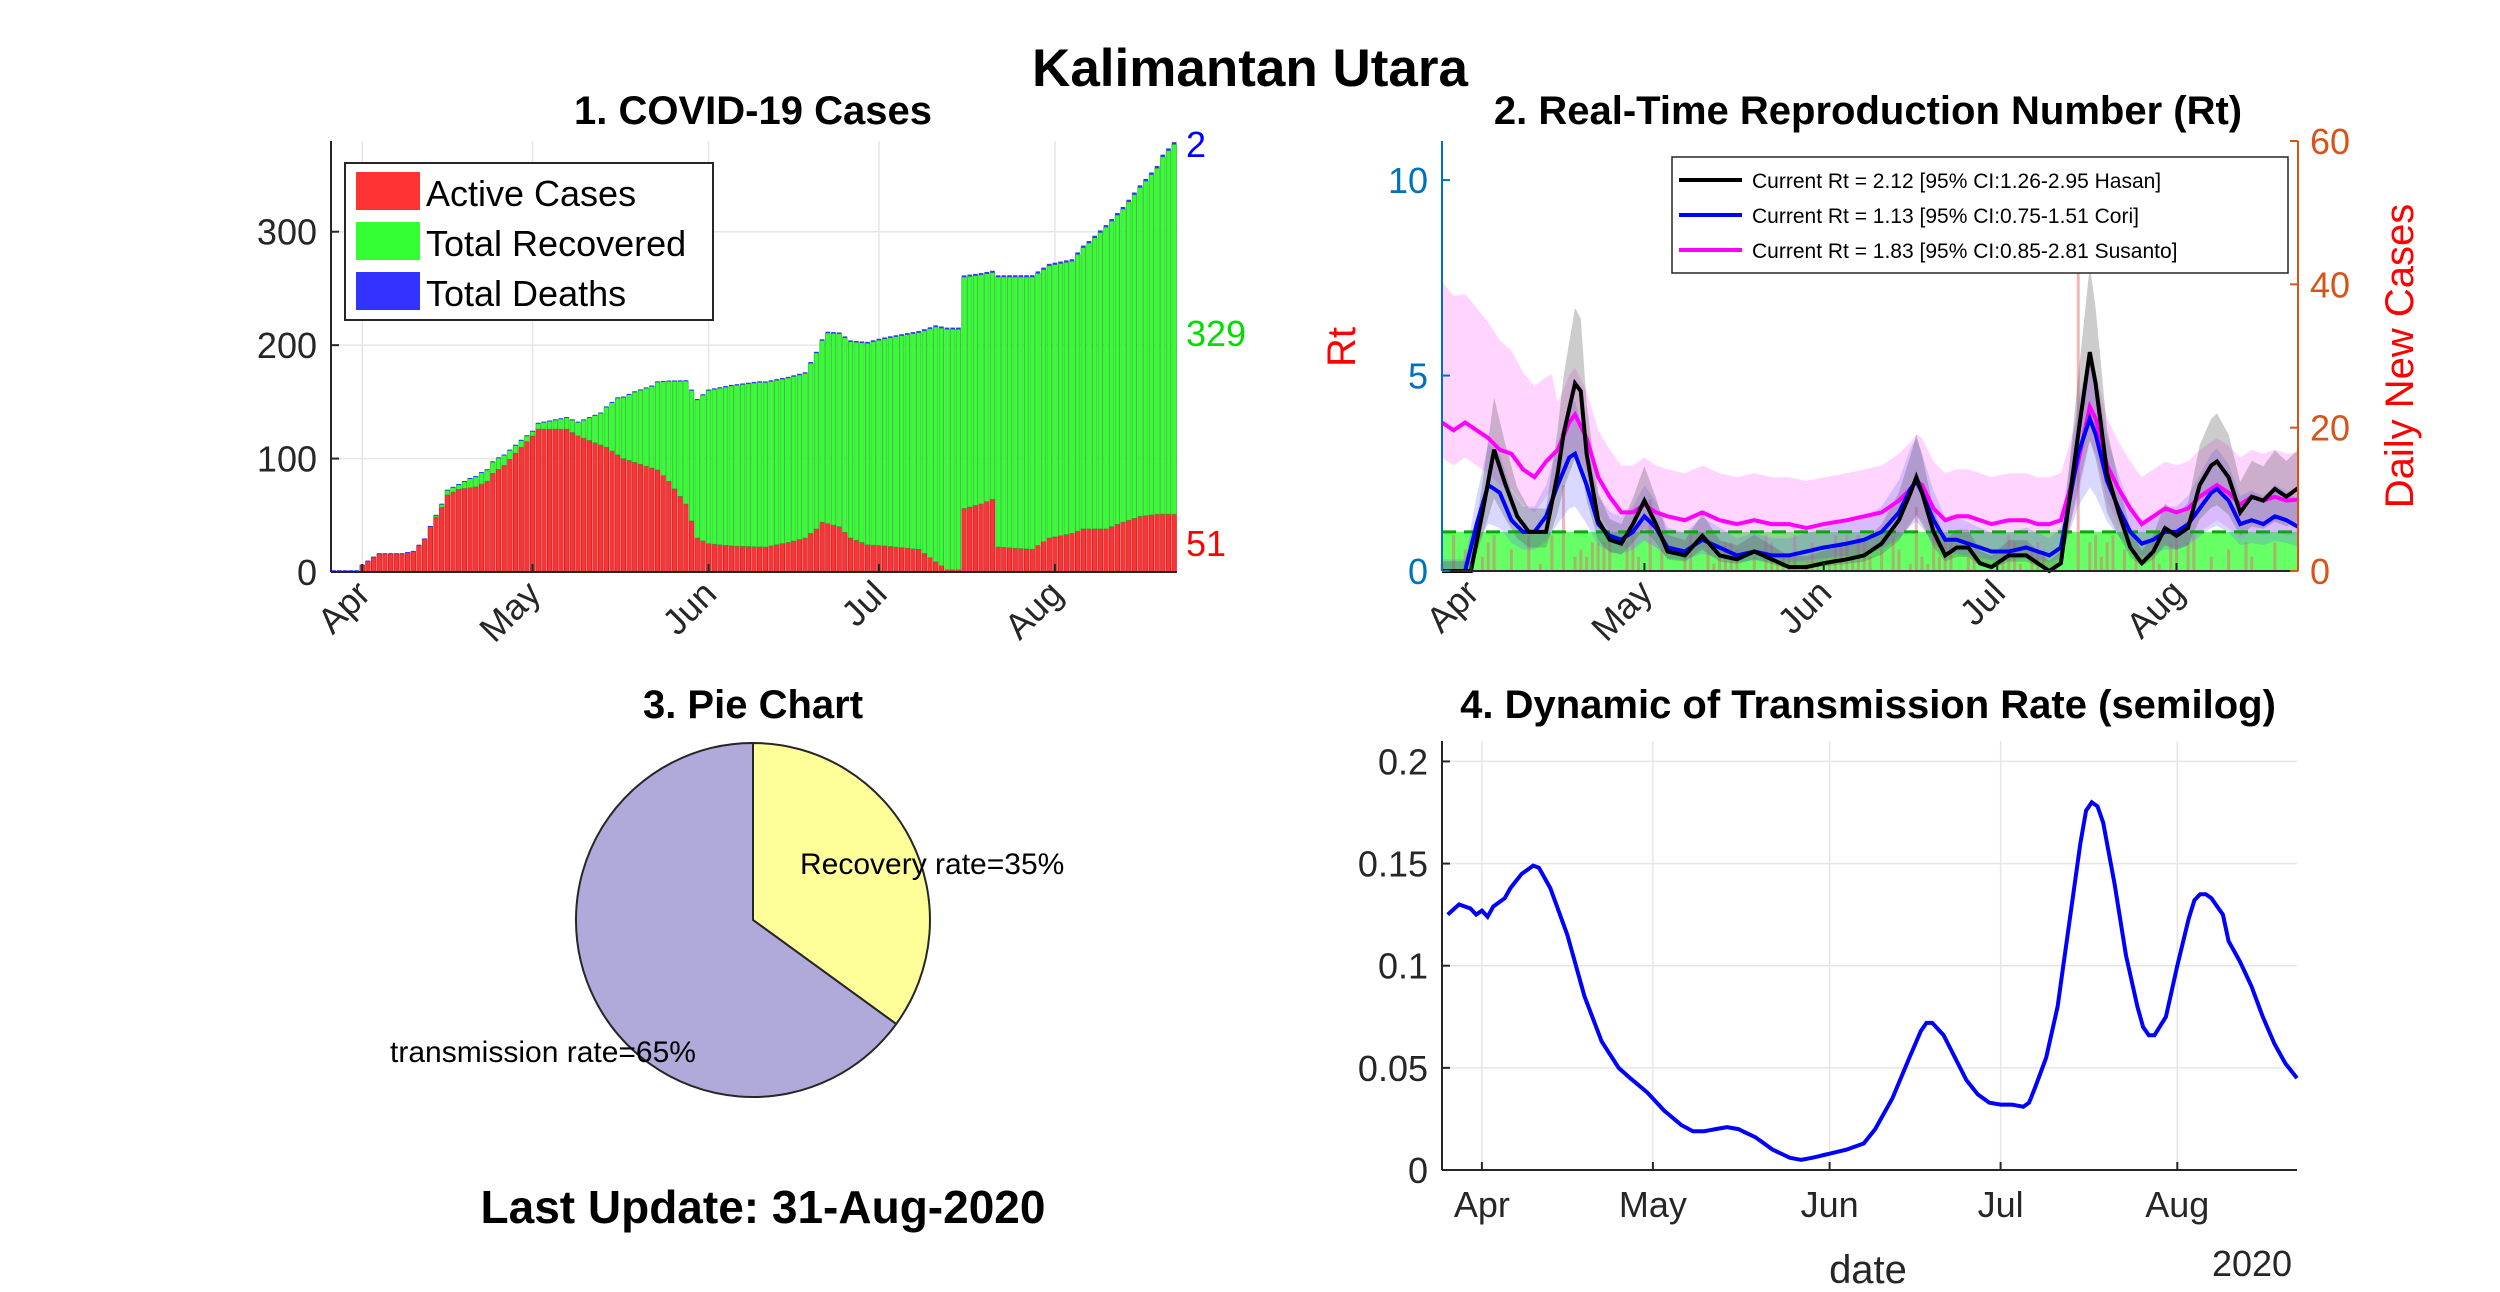 The height and width of the screenshot is (1292, 2500). I want to click on panel4-ytick-label: 0.15, so click(1393, 864).